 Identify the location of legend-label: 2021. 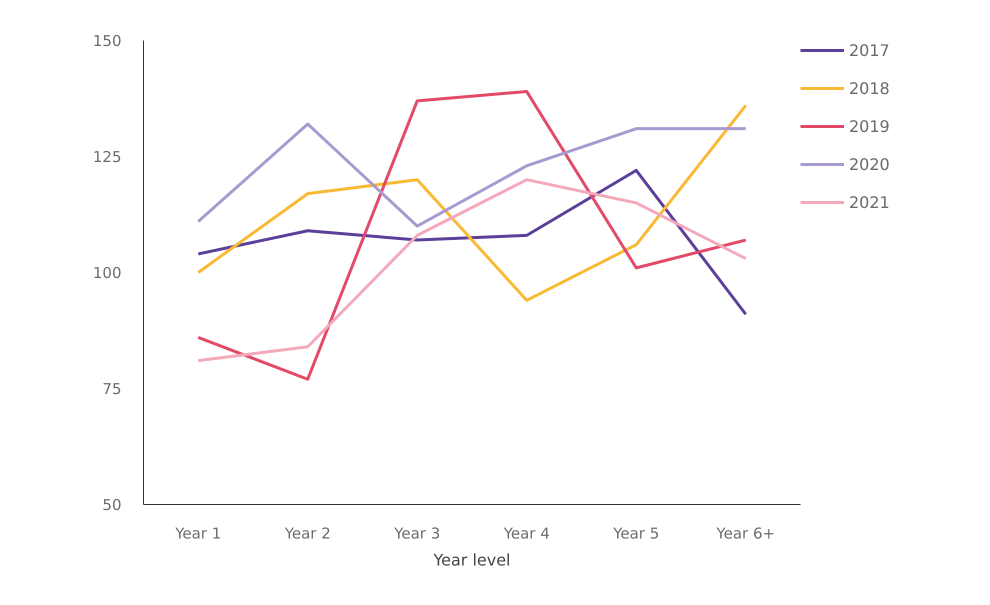
(869, 202).